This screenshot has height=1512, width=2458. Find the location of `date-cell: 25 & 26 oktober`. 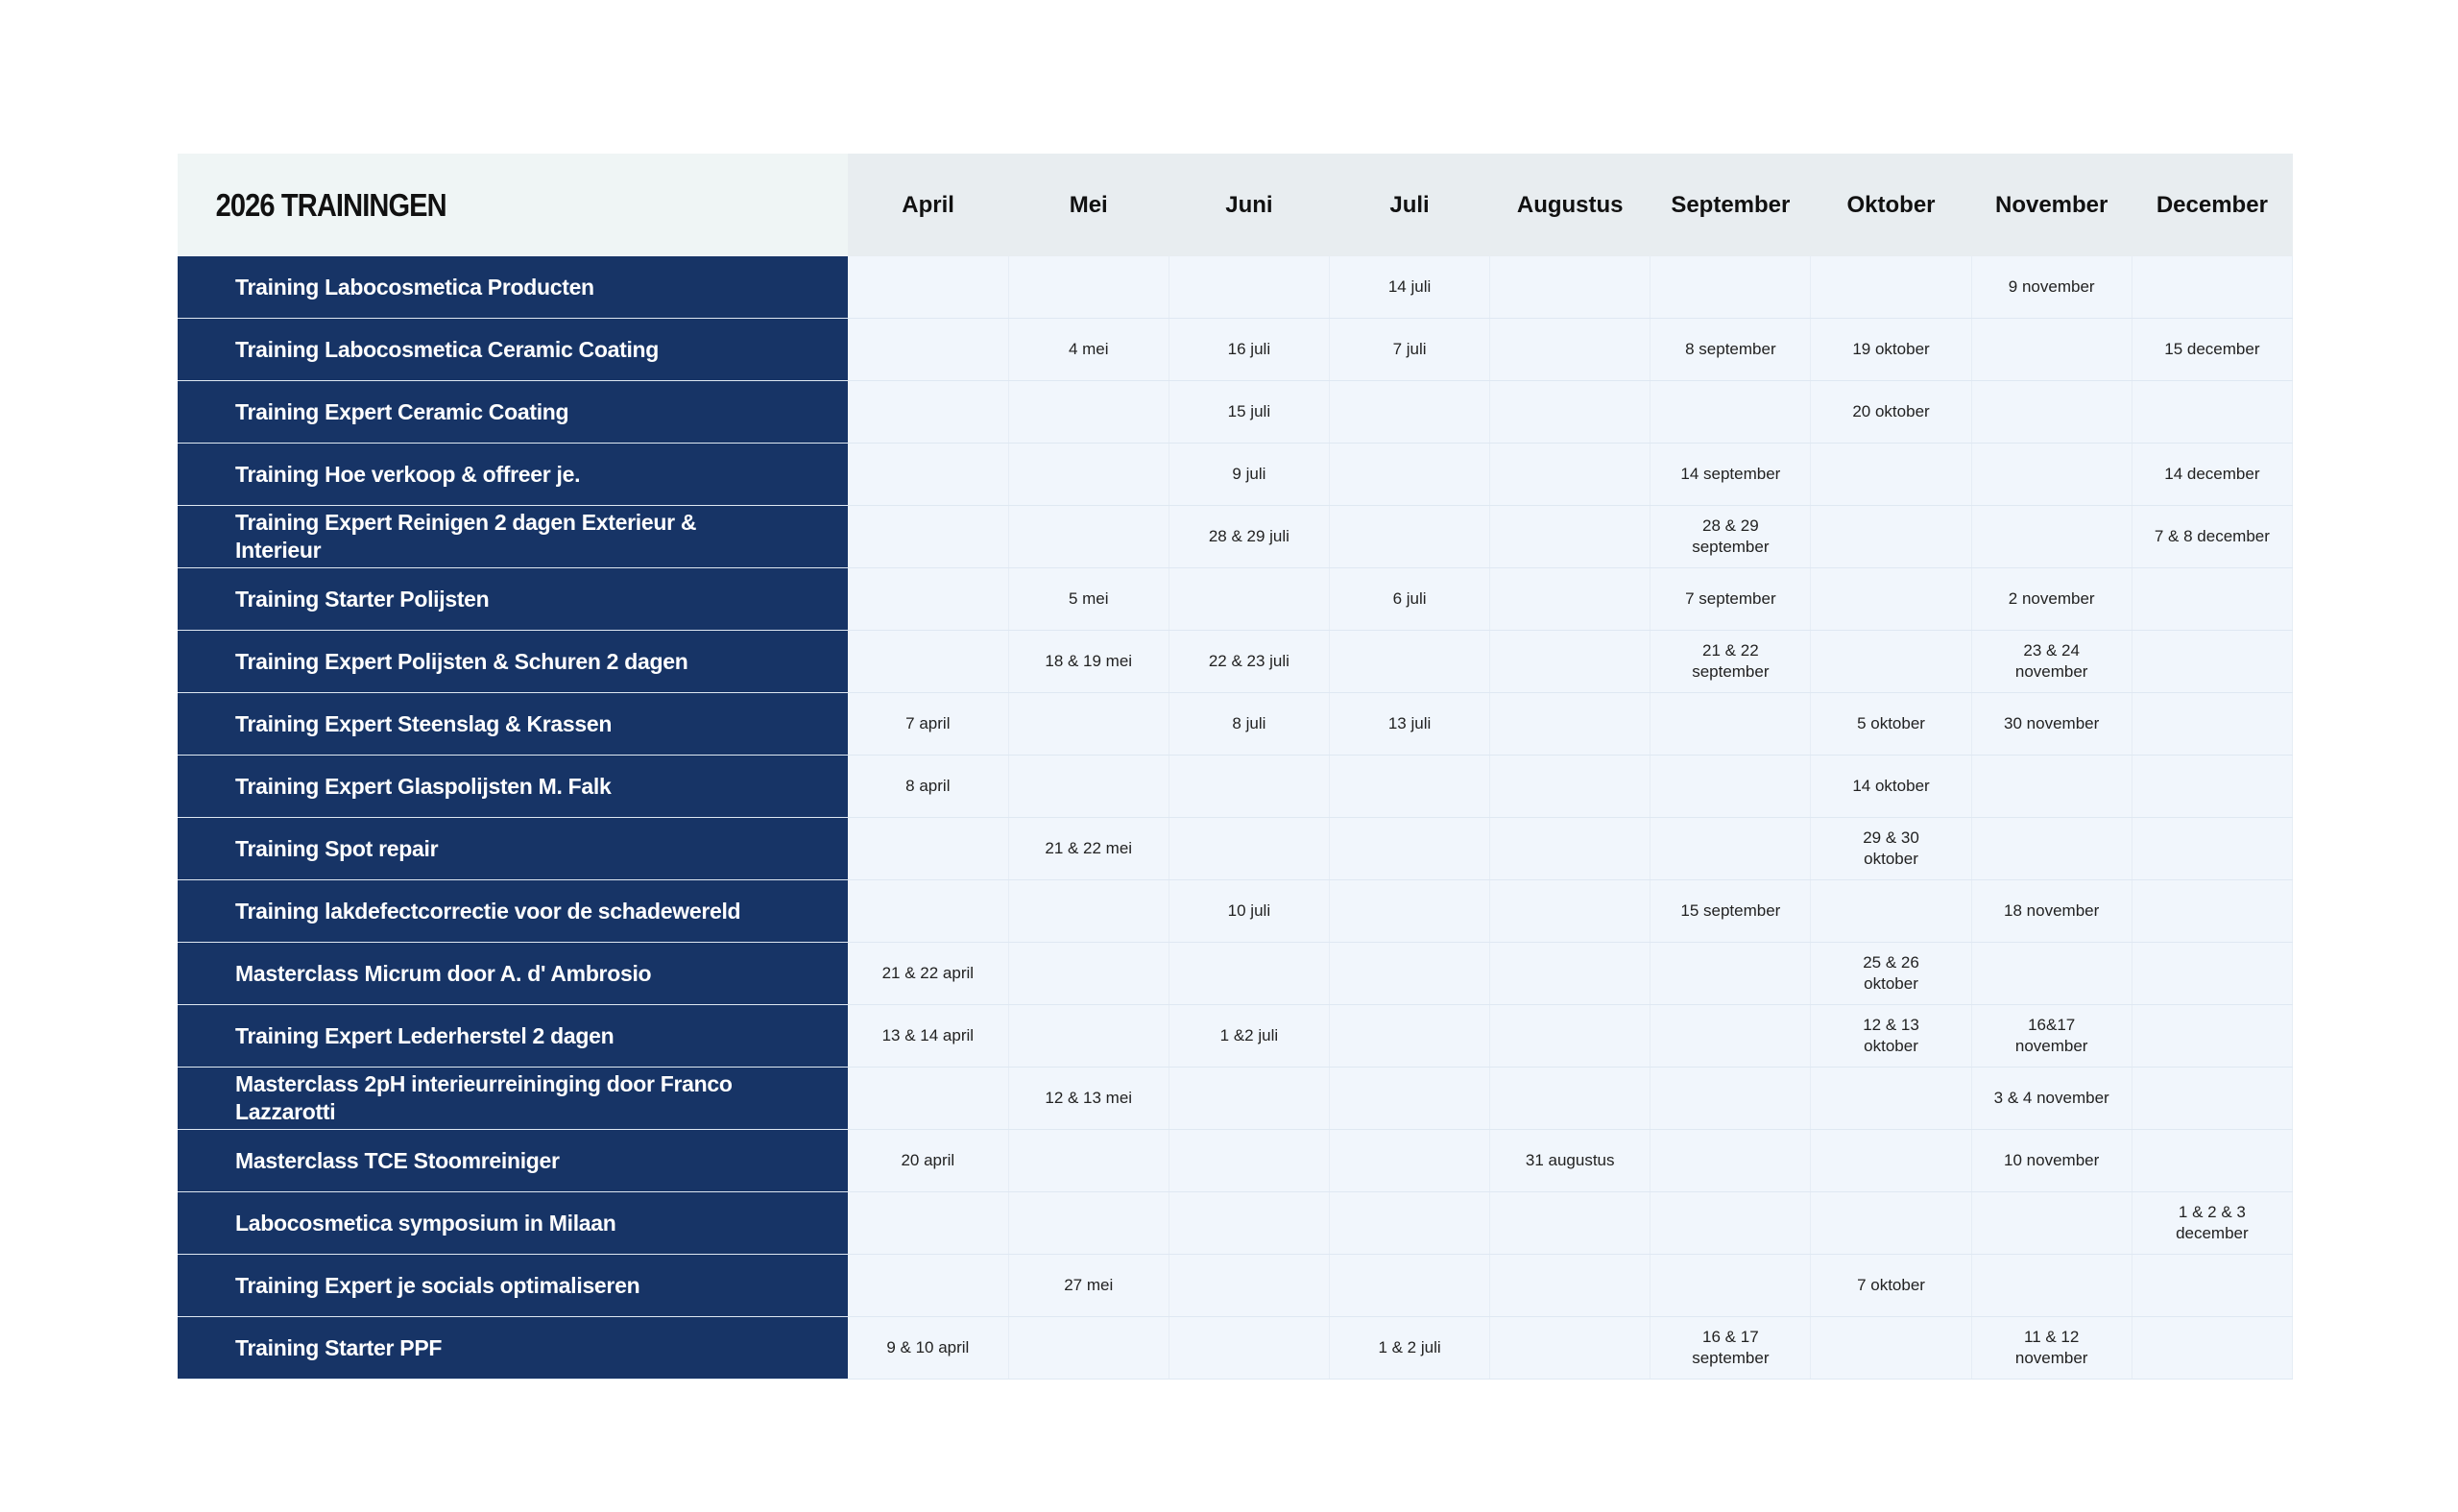

date-cell: 25 & 26 oktober is located at coordinates (1891, 974).